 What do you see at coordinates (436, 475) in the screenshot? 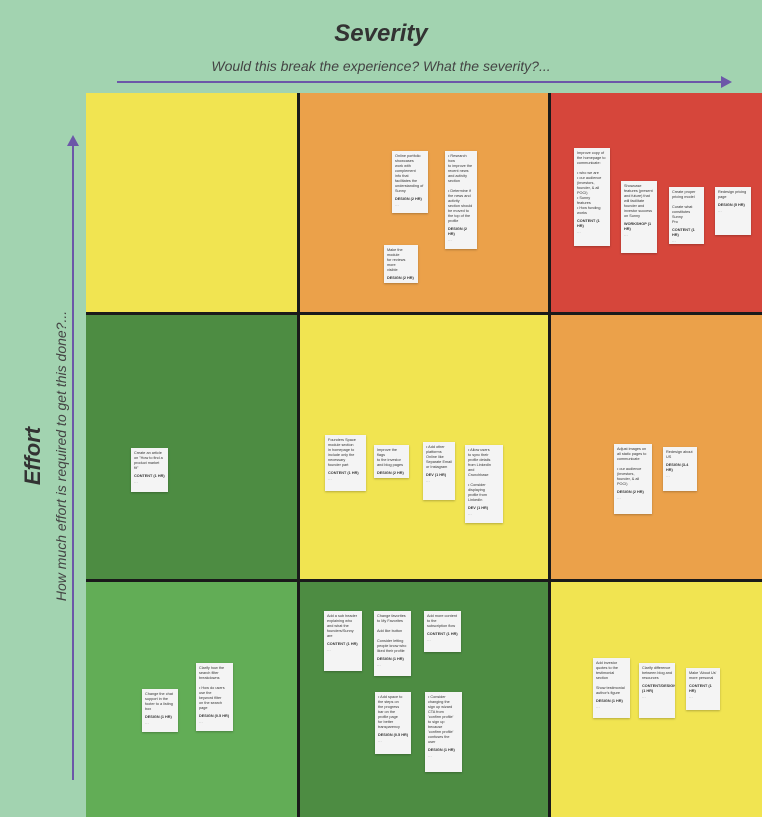
I see `note-estimate-tag: DEV (1 HR)` at bounding box center [436, 475].